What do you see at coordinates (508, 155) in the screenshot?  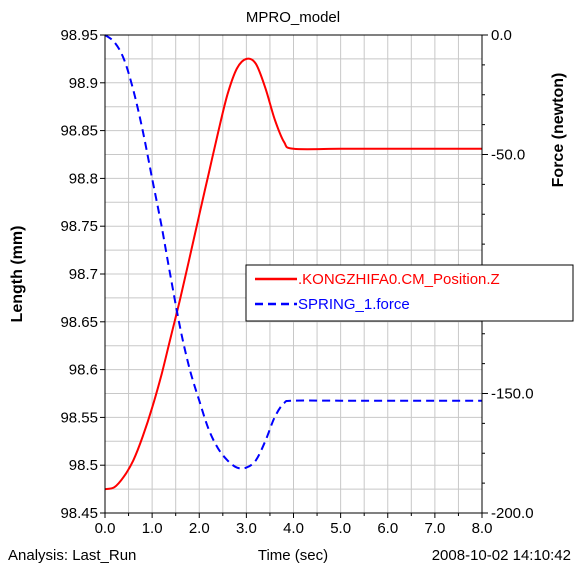 I see `y2-tick-label: -50.0` at bounding box center [508, 155].